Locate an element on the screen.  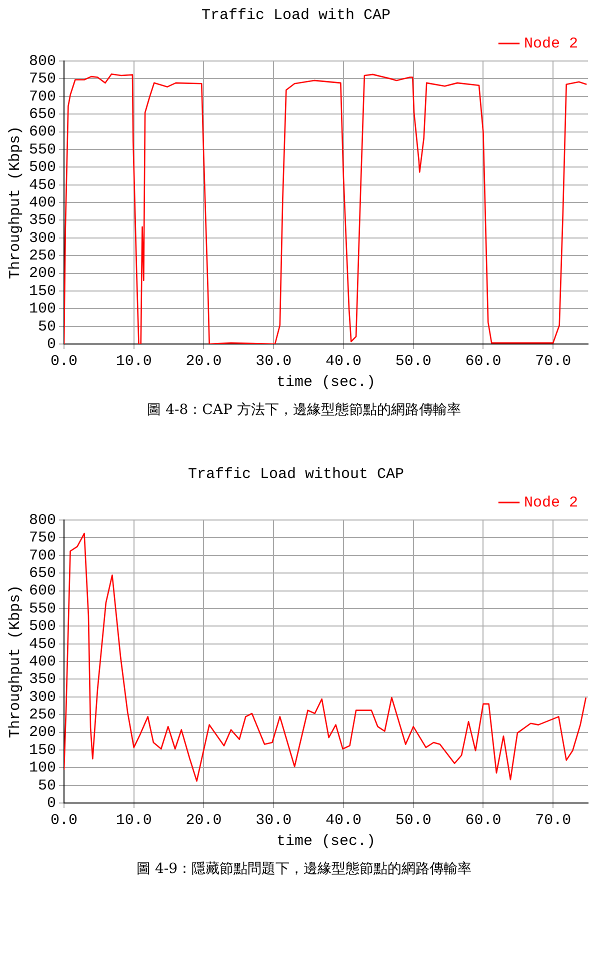
chart-title: Traffic Load without CAP is located at coordinates (296, 474).